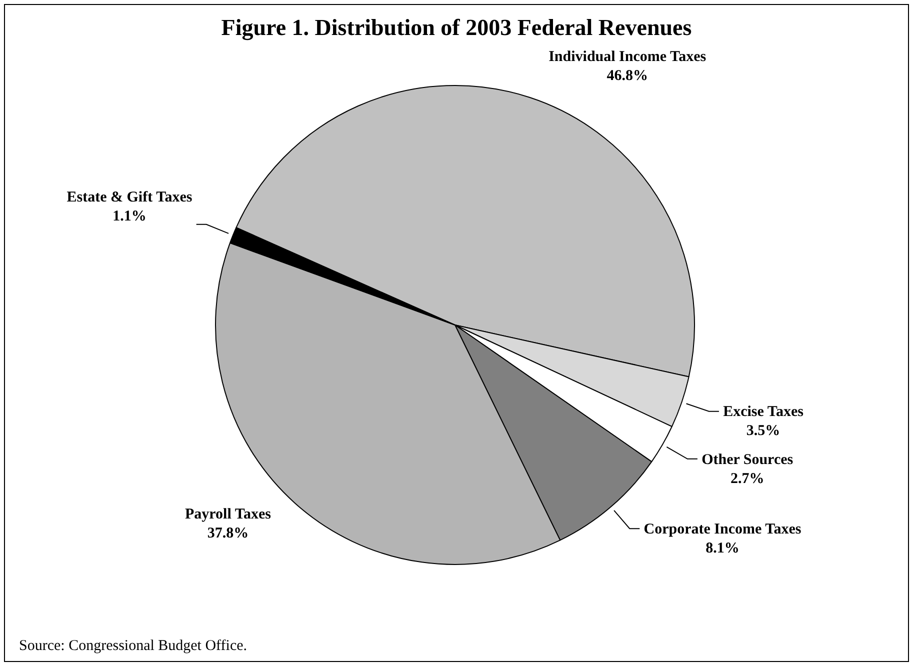  Describe the element at coordinates (723, 529) in the screenshot. I see `slice-label: Corporate Income Taxes` at that location.